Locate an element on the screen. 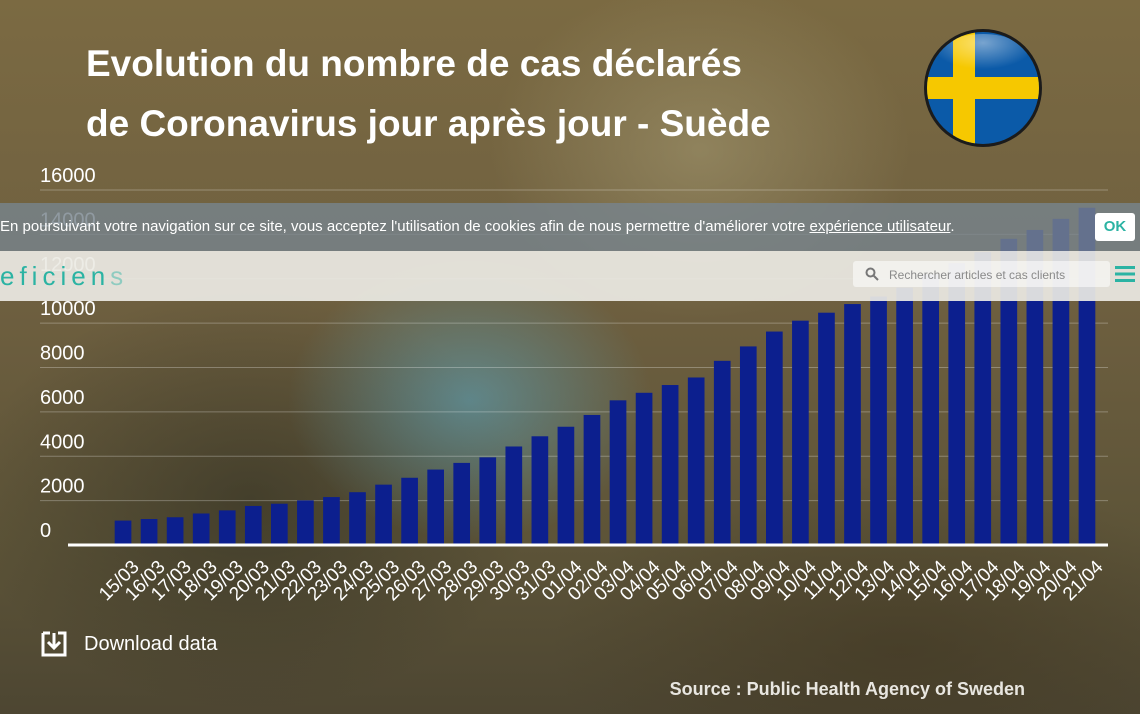 The width and height of the screenshot is (1140, 714). cookie-suffix: . is located at coordinates (952, 226).